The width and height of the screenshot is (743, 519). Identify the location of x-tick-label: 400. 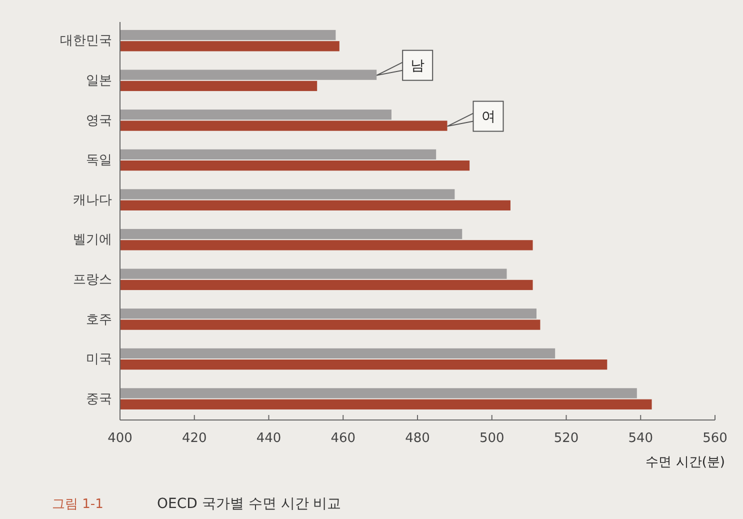
(120, 438).